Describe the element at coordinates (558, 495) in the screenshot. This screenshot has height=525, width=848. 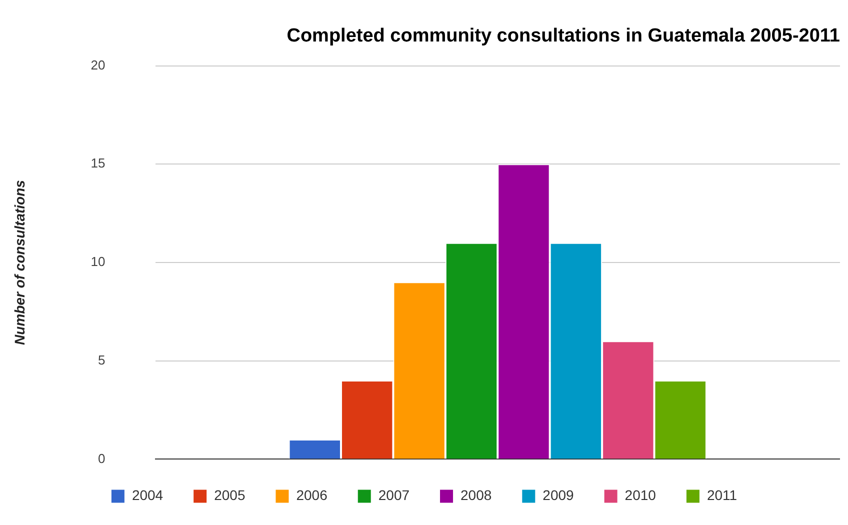
I see `legend-label: 2009` at that location.